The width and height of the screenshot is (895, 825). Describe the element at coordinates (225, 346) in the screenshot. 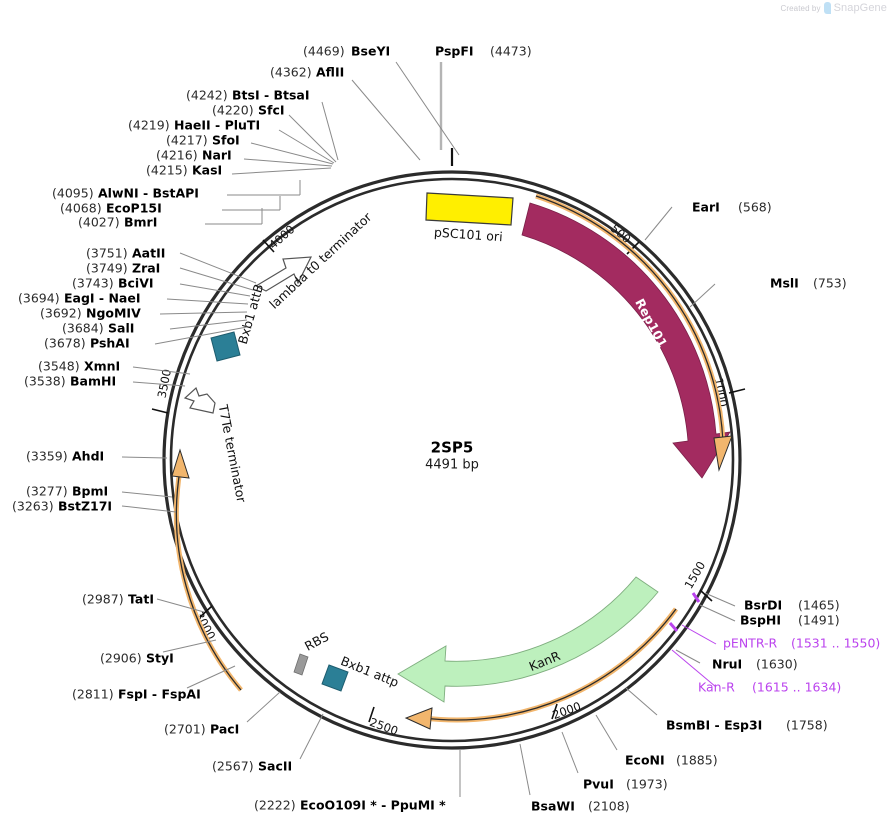

I see `bxb1-attb-square` at that location.